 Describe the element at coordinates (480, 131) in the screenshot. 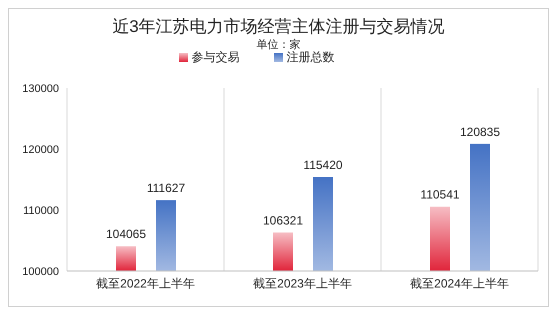

I see `data-label: 120835` at that location.